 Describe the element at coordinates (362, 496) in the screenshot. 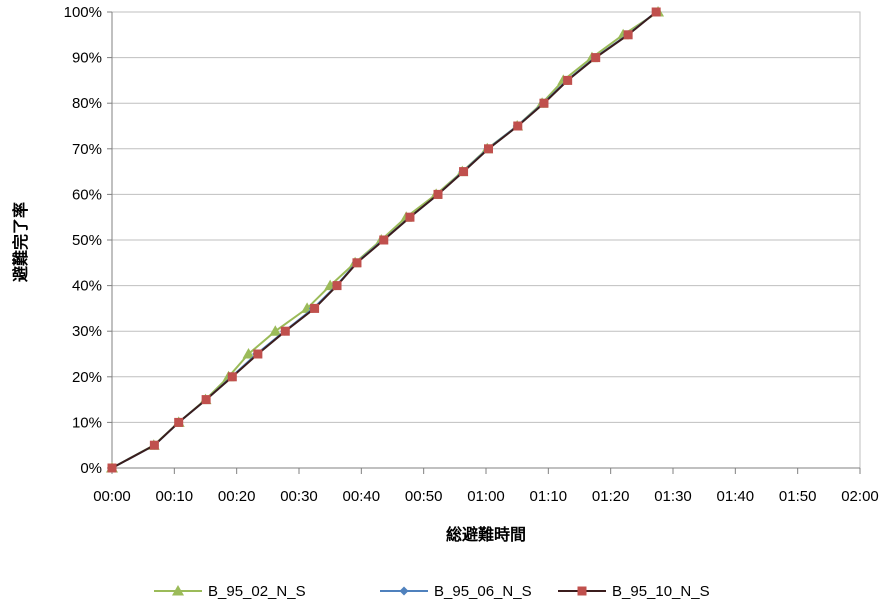

I see `x-tick-label: 00:40` at that location.